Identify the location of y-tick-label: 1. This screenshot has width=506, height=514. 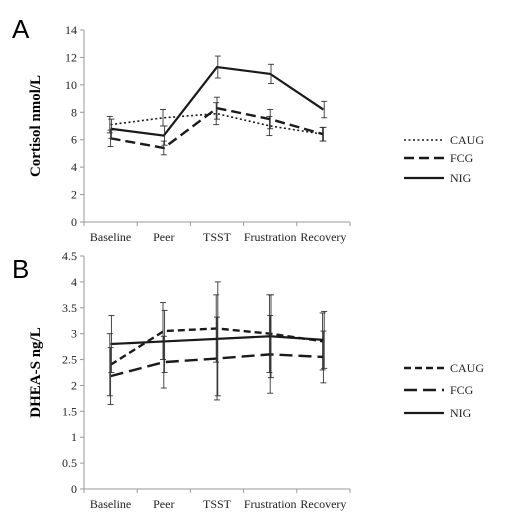
(74, 437).